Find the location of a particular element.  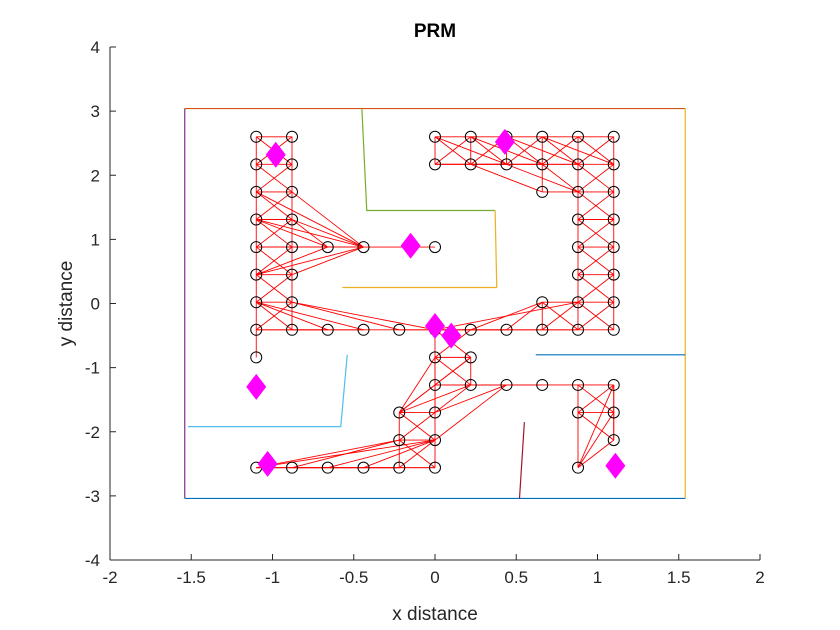

y-axis-label: y distance is located at coordinates (66, 304).